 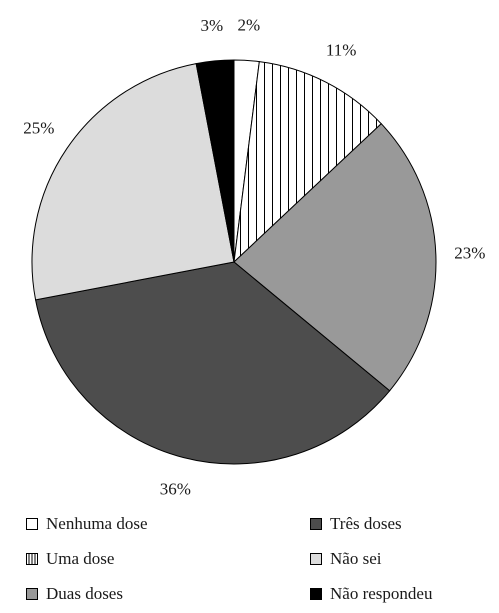 What do you see at coordinates (381, 593) in the screenshot?
I see `legend-label-nao-respondeu: Não respondeu` at bounding box center [381, 593].